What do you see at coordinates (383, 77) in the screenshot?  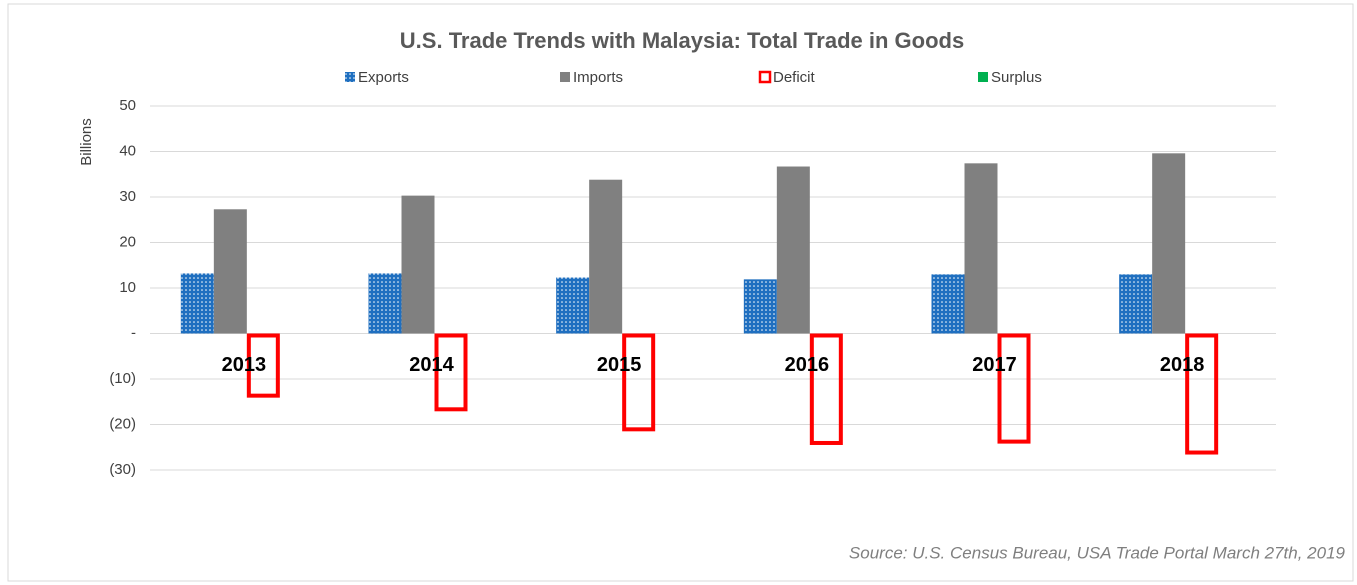 I see `legend-label: Exports` at bounding box center [383, 77].